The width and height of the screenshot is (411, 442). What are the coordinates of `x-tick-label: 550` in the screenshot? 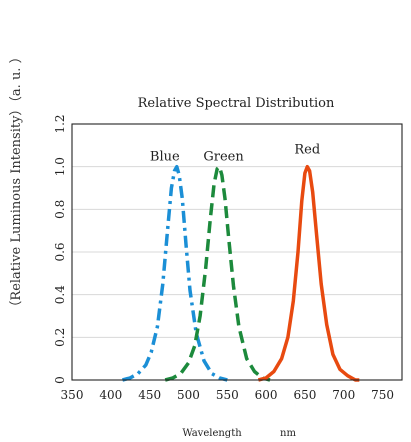 It's located at (227, 395).